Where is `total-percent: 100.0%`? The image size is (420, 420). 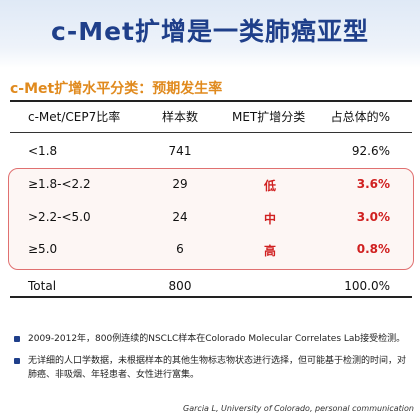 total-percent: 100.0% is located at coordinates (367, 286).